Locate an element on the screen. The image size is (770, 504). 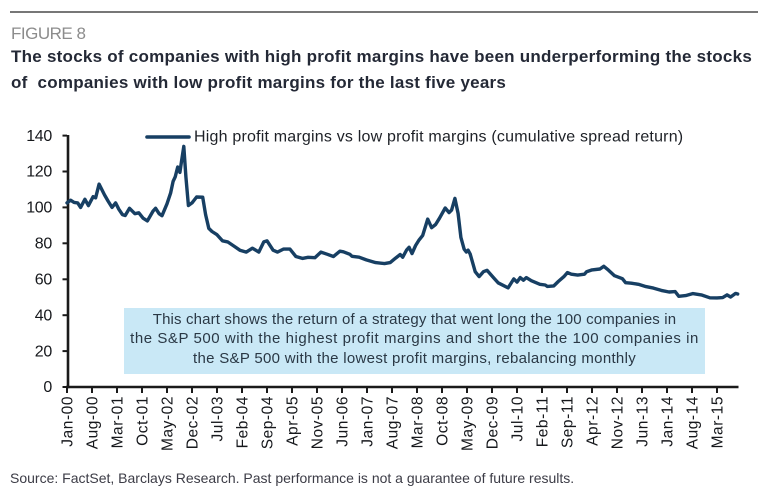
svg-text: Oct-08 is located at coordinates (442, 421).